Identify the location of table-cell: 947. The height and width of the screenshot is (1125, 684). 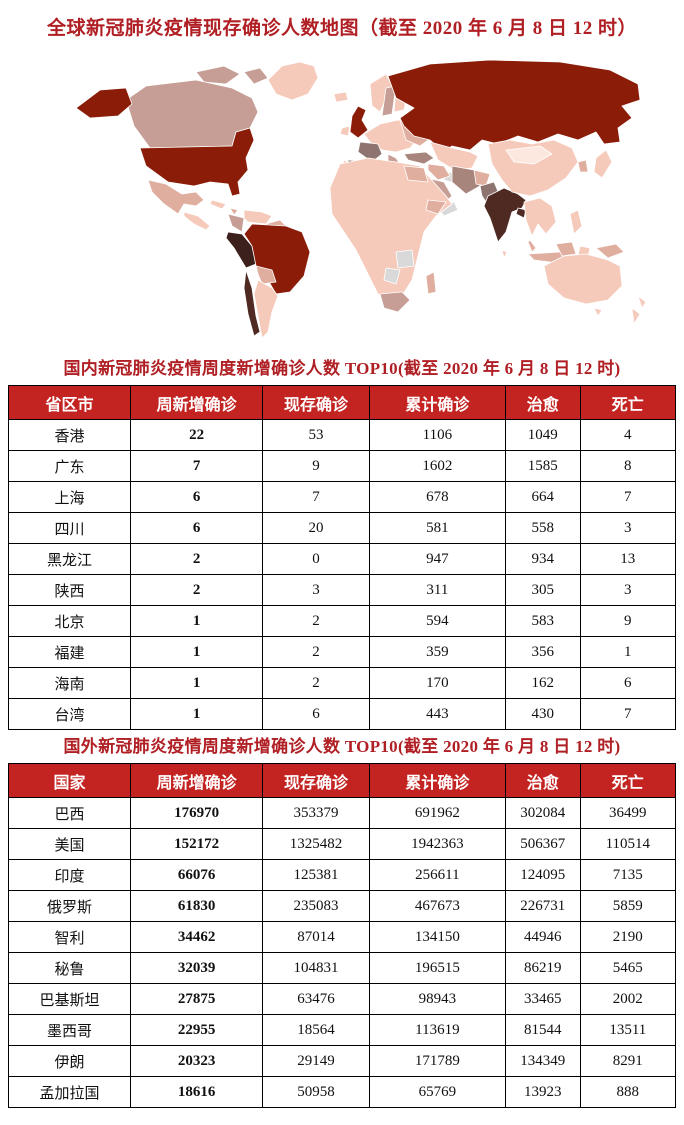
(437, 559).